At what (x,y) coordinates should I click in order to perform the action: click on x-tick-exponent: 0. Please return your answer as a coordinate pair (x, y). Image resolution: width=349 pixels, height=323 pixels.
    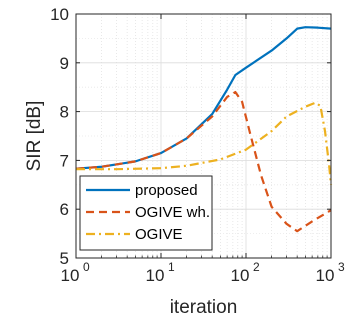
    Looking at the image, I should click on (86, 267).